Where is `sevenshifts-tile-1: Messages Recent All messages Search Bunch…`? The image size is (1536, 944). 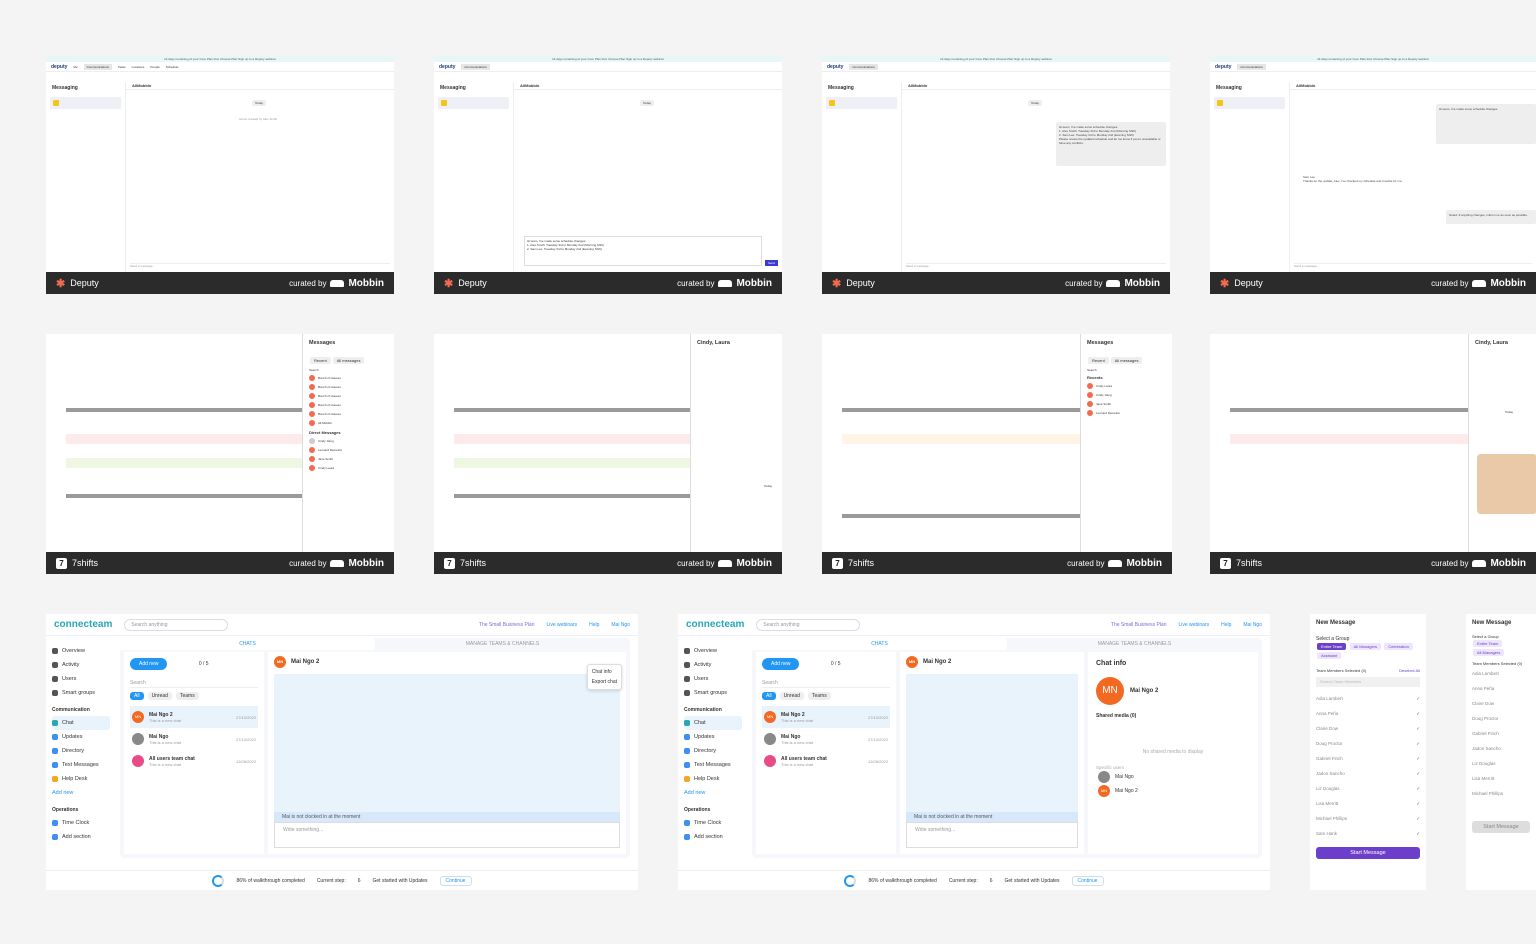 sevenshifts-tile-1: Messages Recent All messages Search Bunch… is located at coordinates (220, 454).